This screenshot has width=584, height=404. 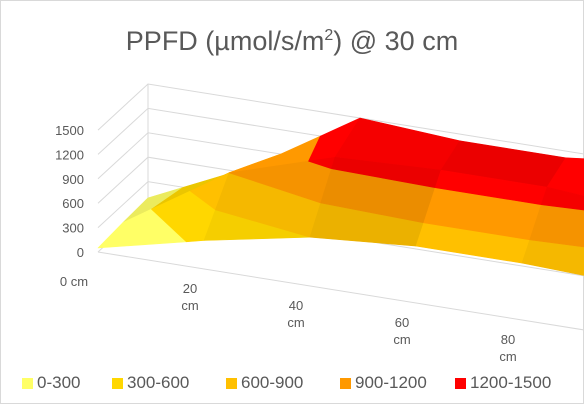 I want to click on legend-item: 1200-1500, so click(x=503, y=383).